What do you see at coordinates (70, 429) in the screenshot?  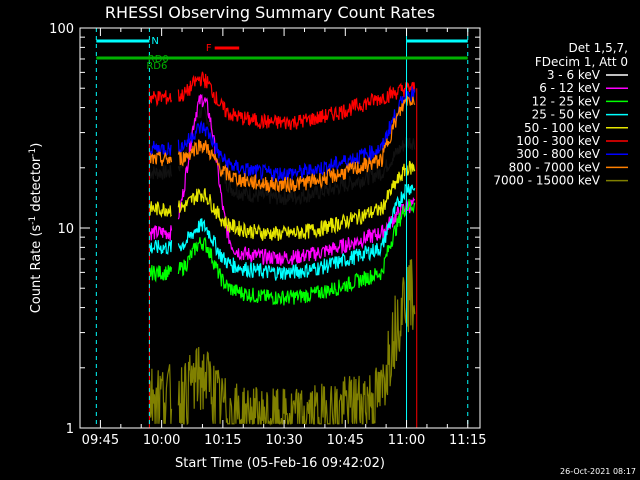 I see `y-tick-label: 1` at bounding box center [70, 429].